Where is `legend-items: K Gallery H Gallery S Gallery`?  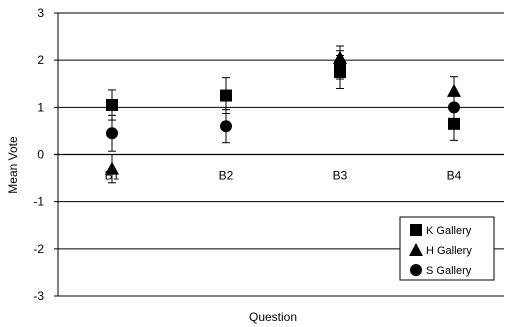 legend-items: K Gallery H Gallery S Gallery is located at coordinates (440, 250).